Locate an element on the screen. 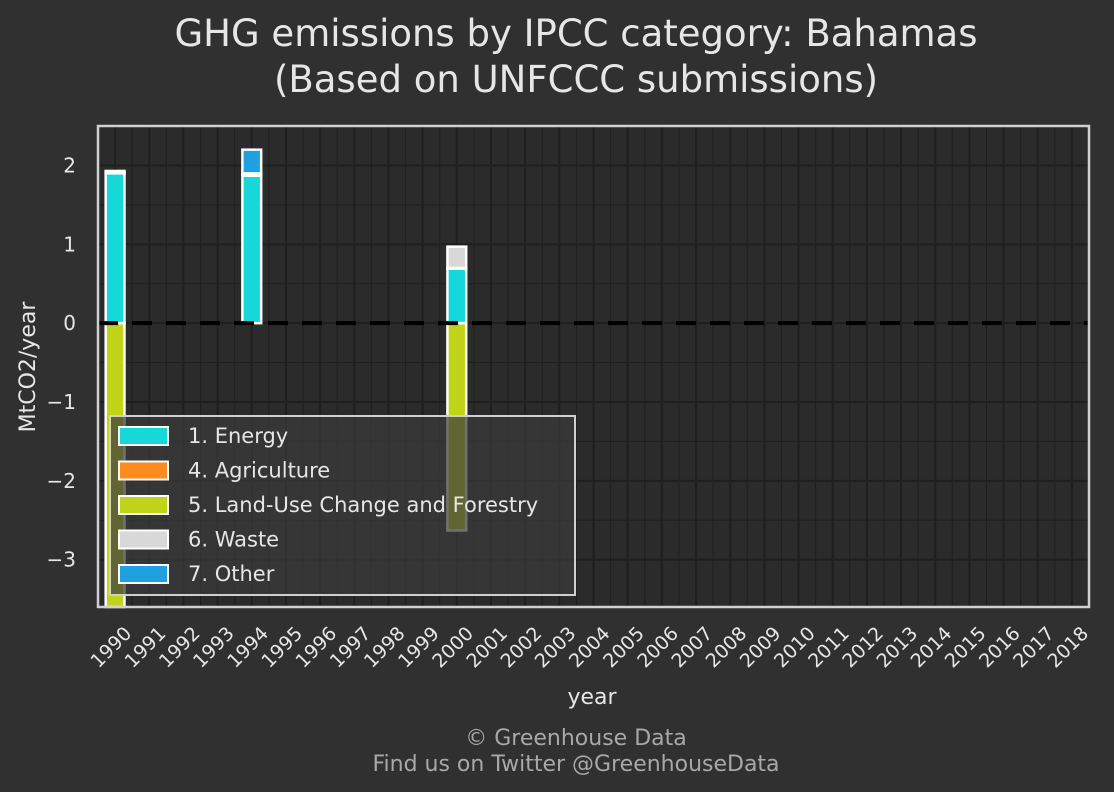 This screenshot has height=792, width=1114. y-tick-label: 0 is located at coordinates (69, 323).